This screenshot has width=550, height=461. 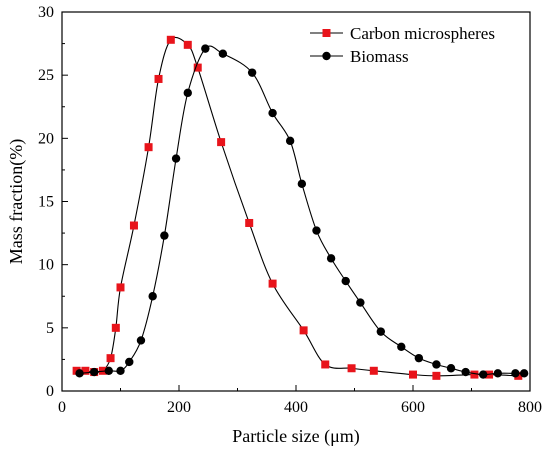 I want to click on legend-label-carbon: Carbon microspheres, so click(x=422, y=33).